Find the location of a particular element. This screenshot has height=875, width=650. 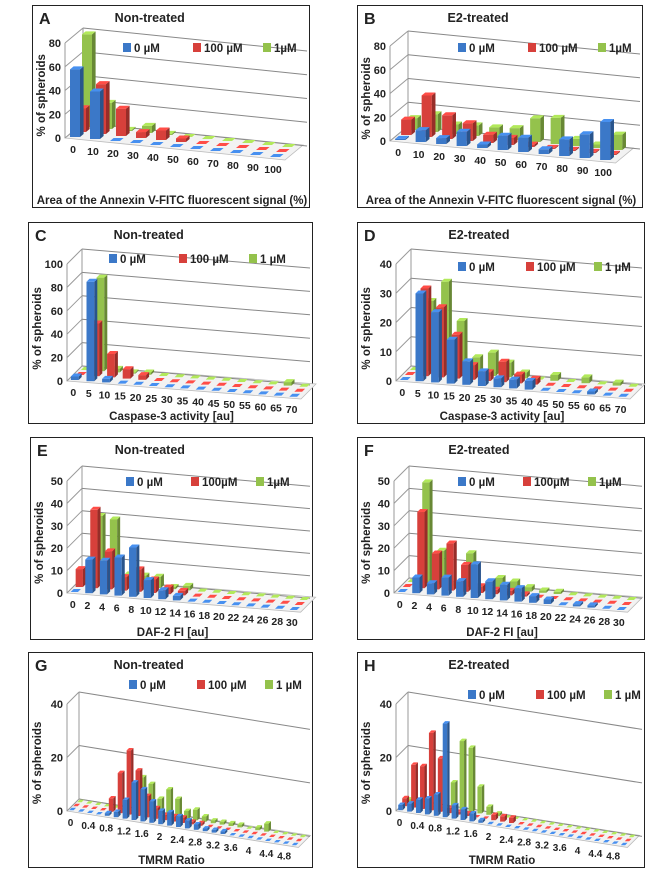

x-tick-label: 40 is located at coordinates (527, 403).